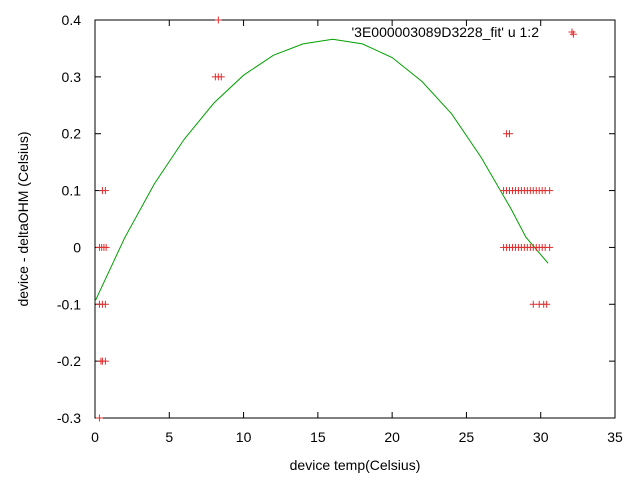  Describe the element at coordinates (541, 437) in the screenshot. I see `x-tick-label: 30` at that location.